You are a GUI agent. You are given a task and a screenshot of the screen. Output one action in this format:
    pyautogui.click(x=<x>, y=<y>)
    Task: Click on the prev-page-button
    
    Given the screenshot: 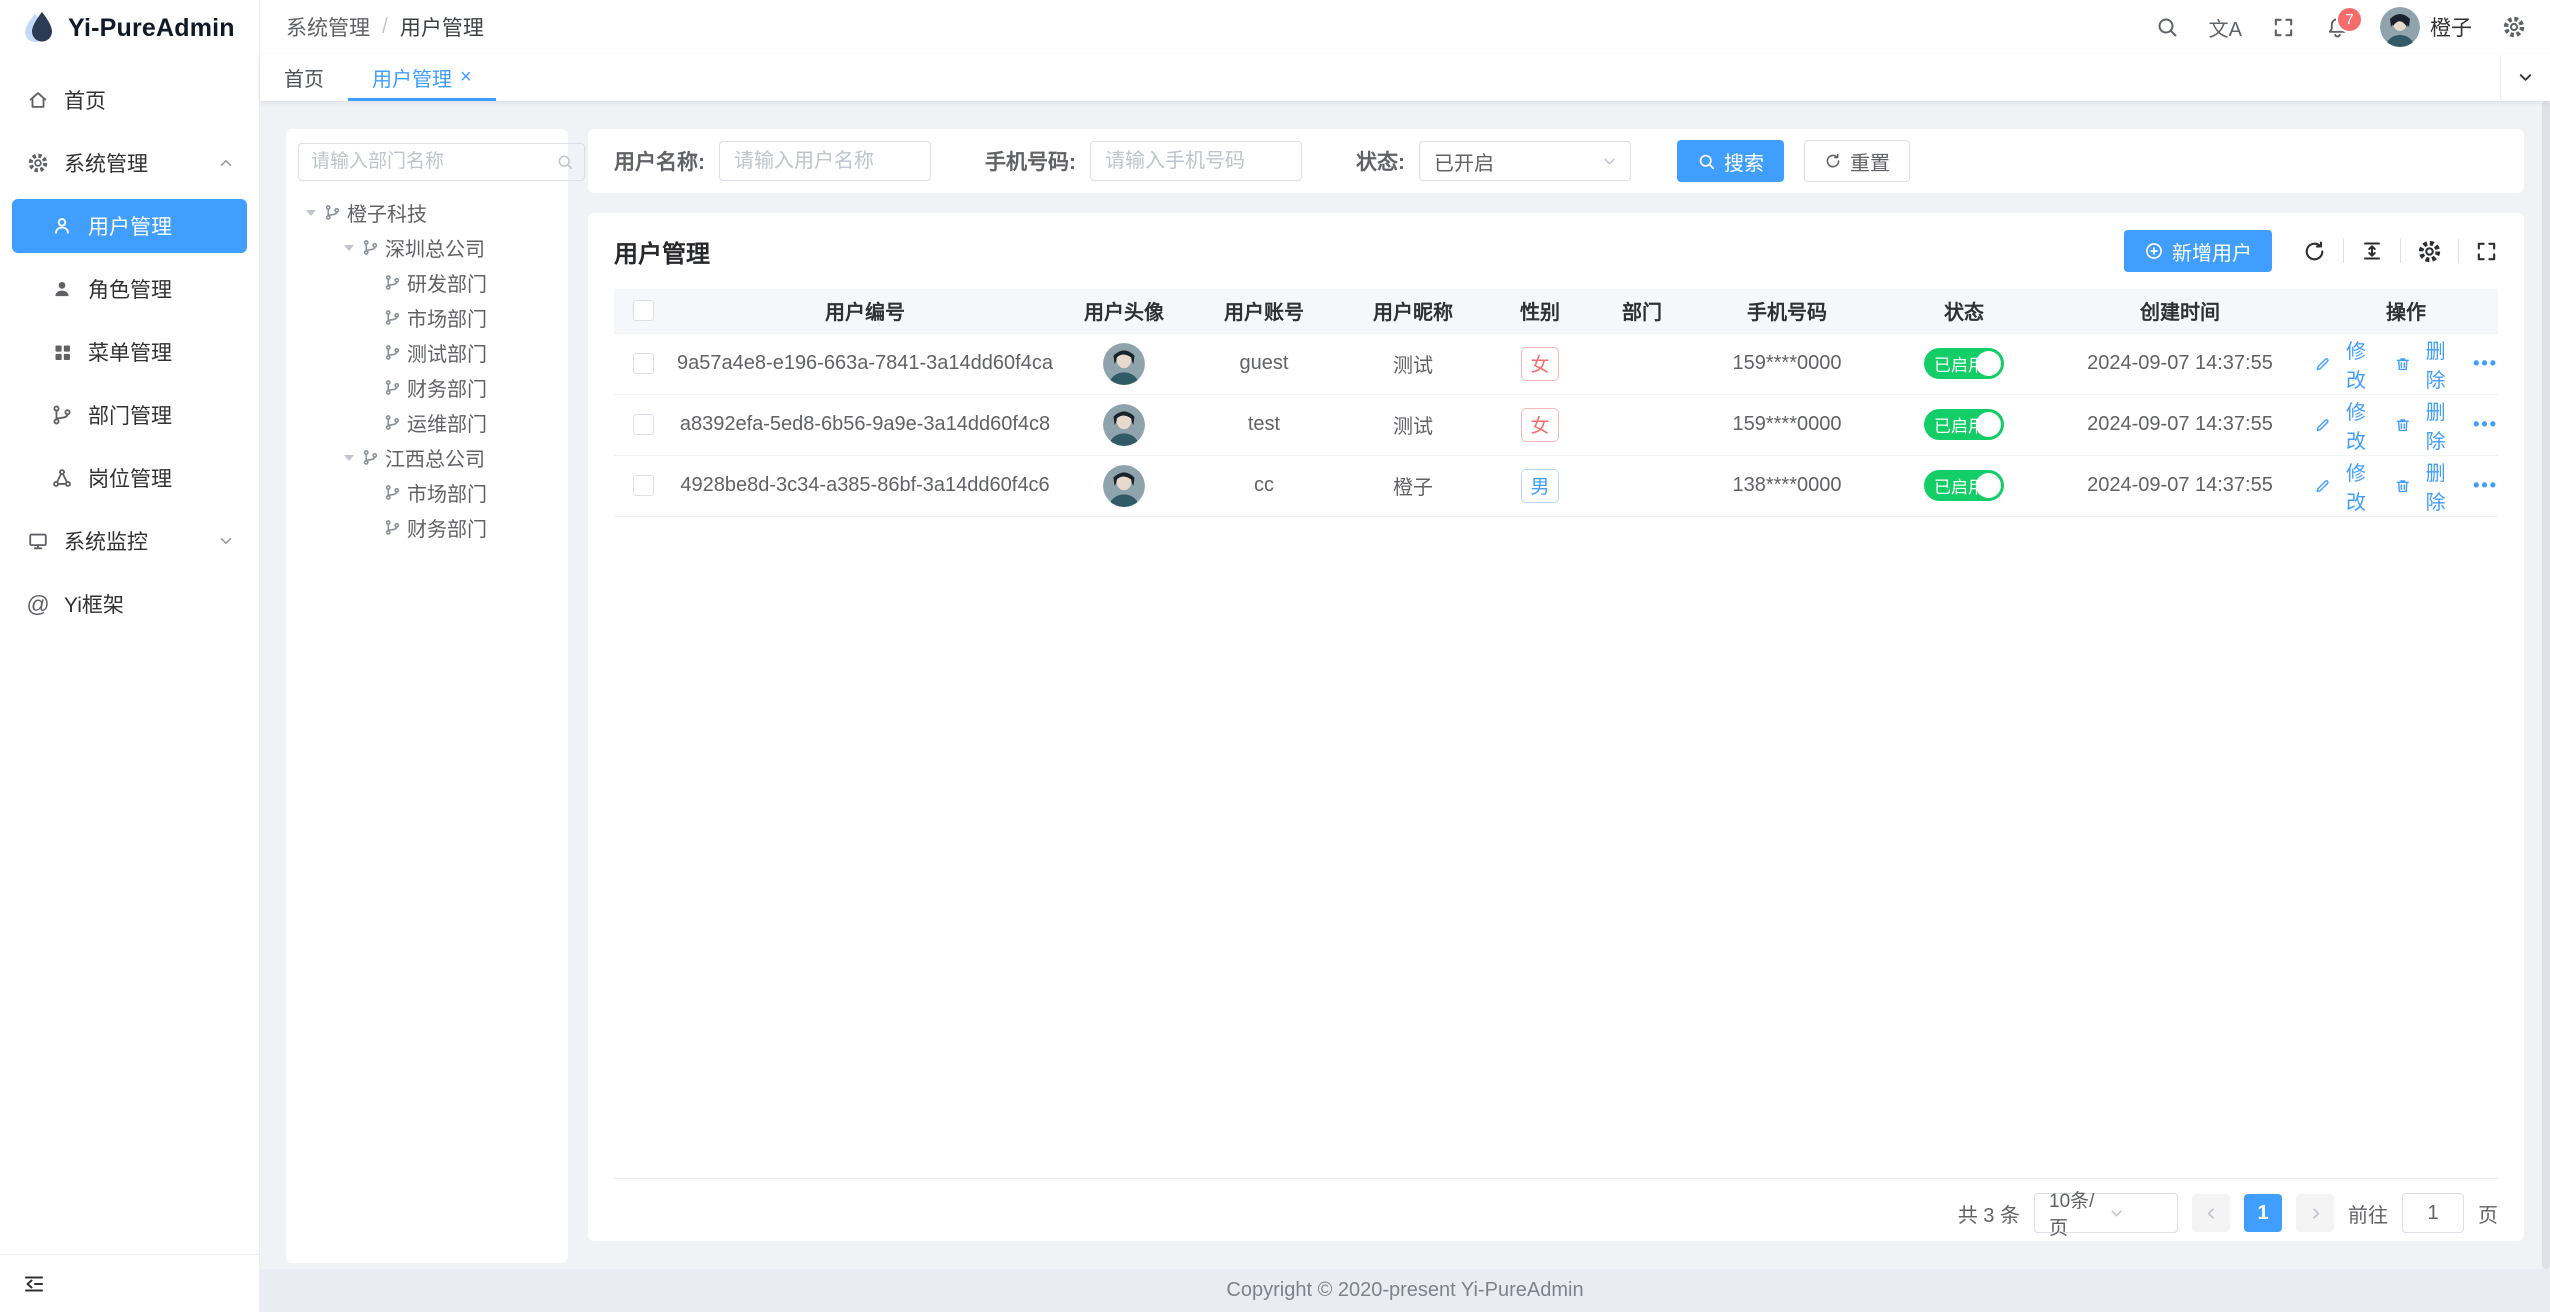 What is the action you would take?
    pyautogui.click(x=2211, y=1213)
    